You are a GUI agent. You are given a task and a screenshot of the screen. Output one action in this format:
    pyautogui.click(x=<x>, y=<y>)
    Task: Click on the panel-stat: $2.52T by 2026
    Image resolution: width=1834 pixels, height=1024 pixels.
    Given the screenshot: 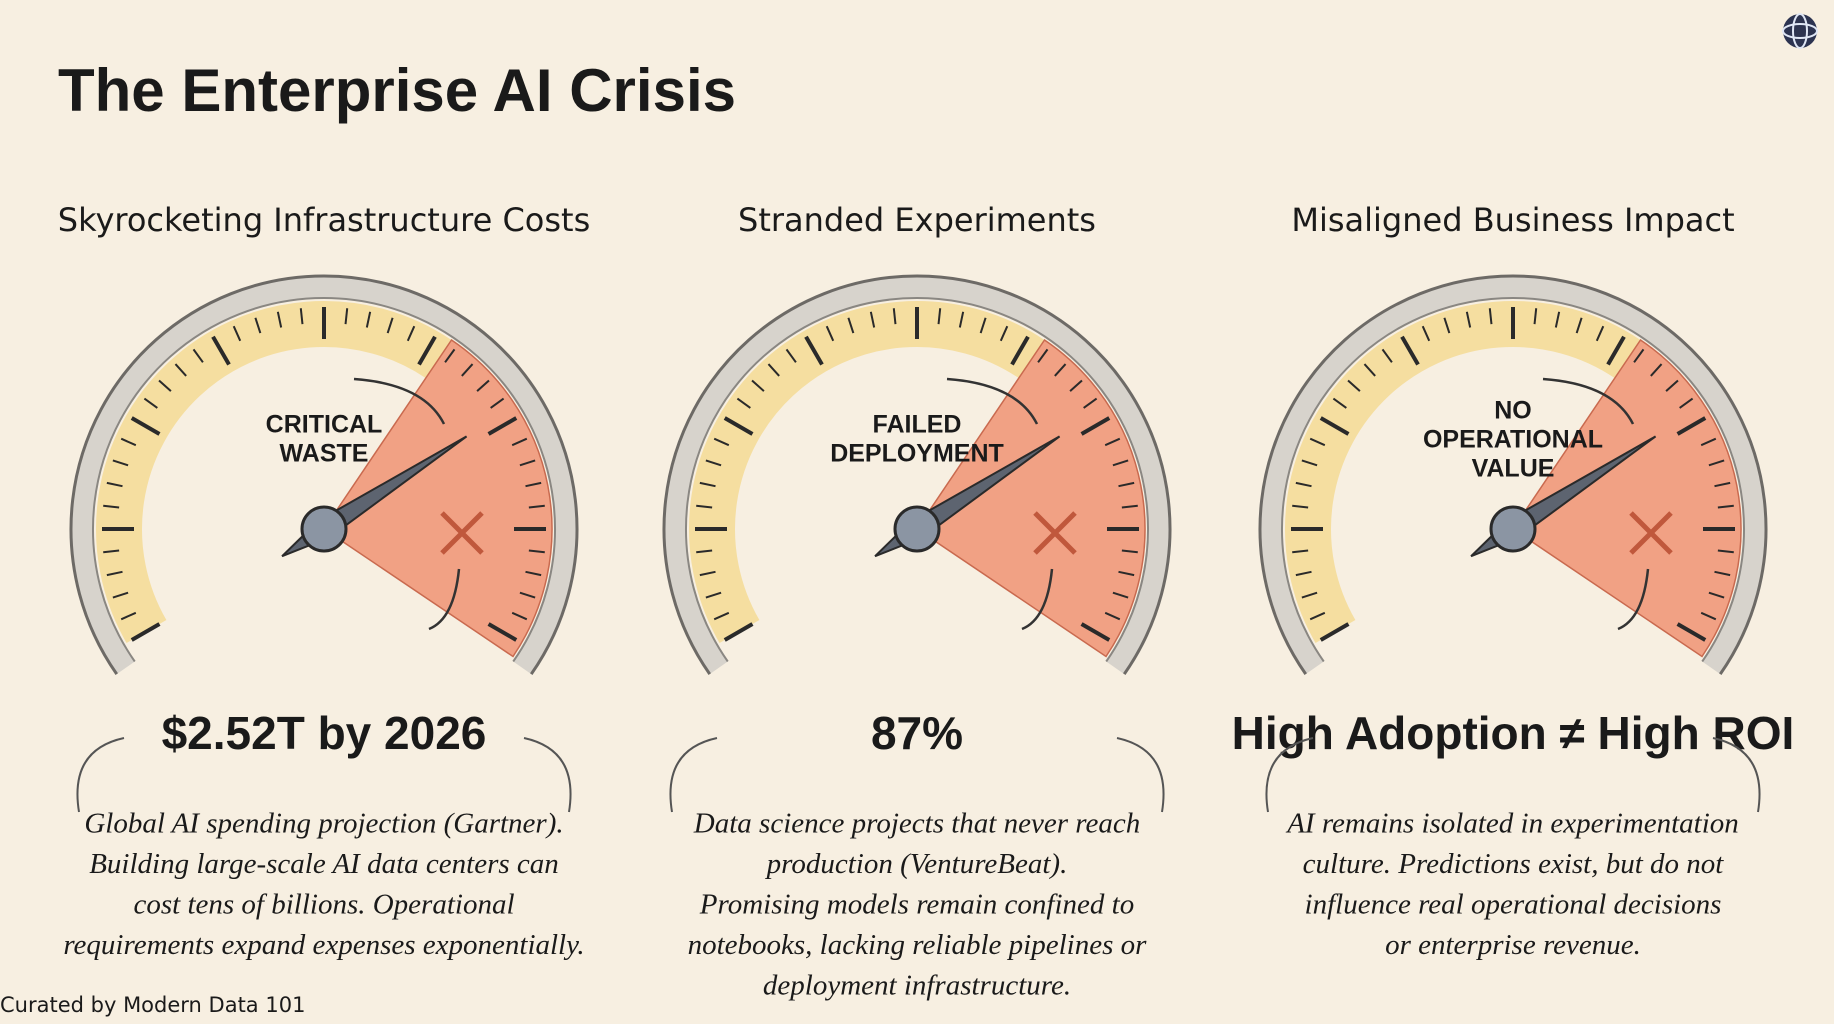 What is the action you would take?
    pyautogui.click(x=324, y=733)
    